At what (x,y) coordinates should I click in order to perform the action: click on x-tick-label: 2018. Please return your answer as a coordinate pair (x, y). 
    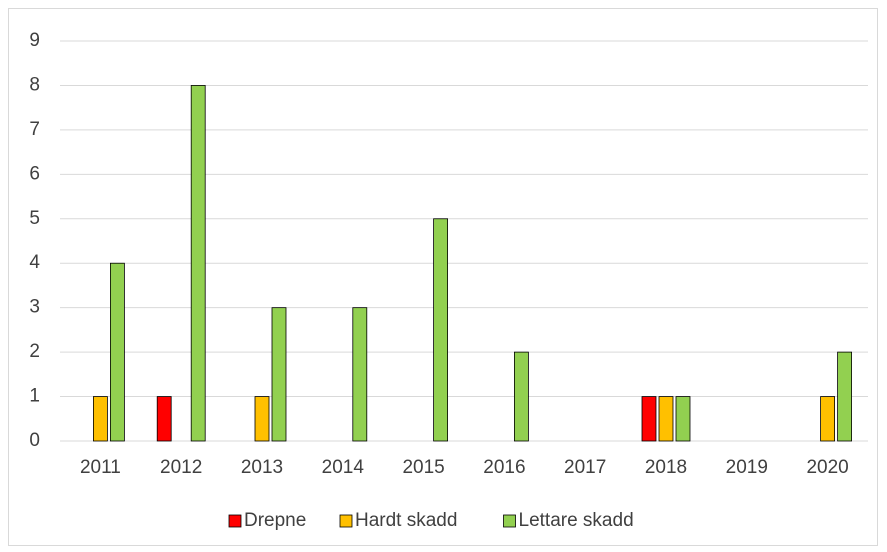
    Looking at the image, I should click on (666, 467).